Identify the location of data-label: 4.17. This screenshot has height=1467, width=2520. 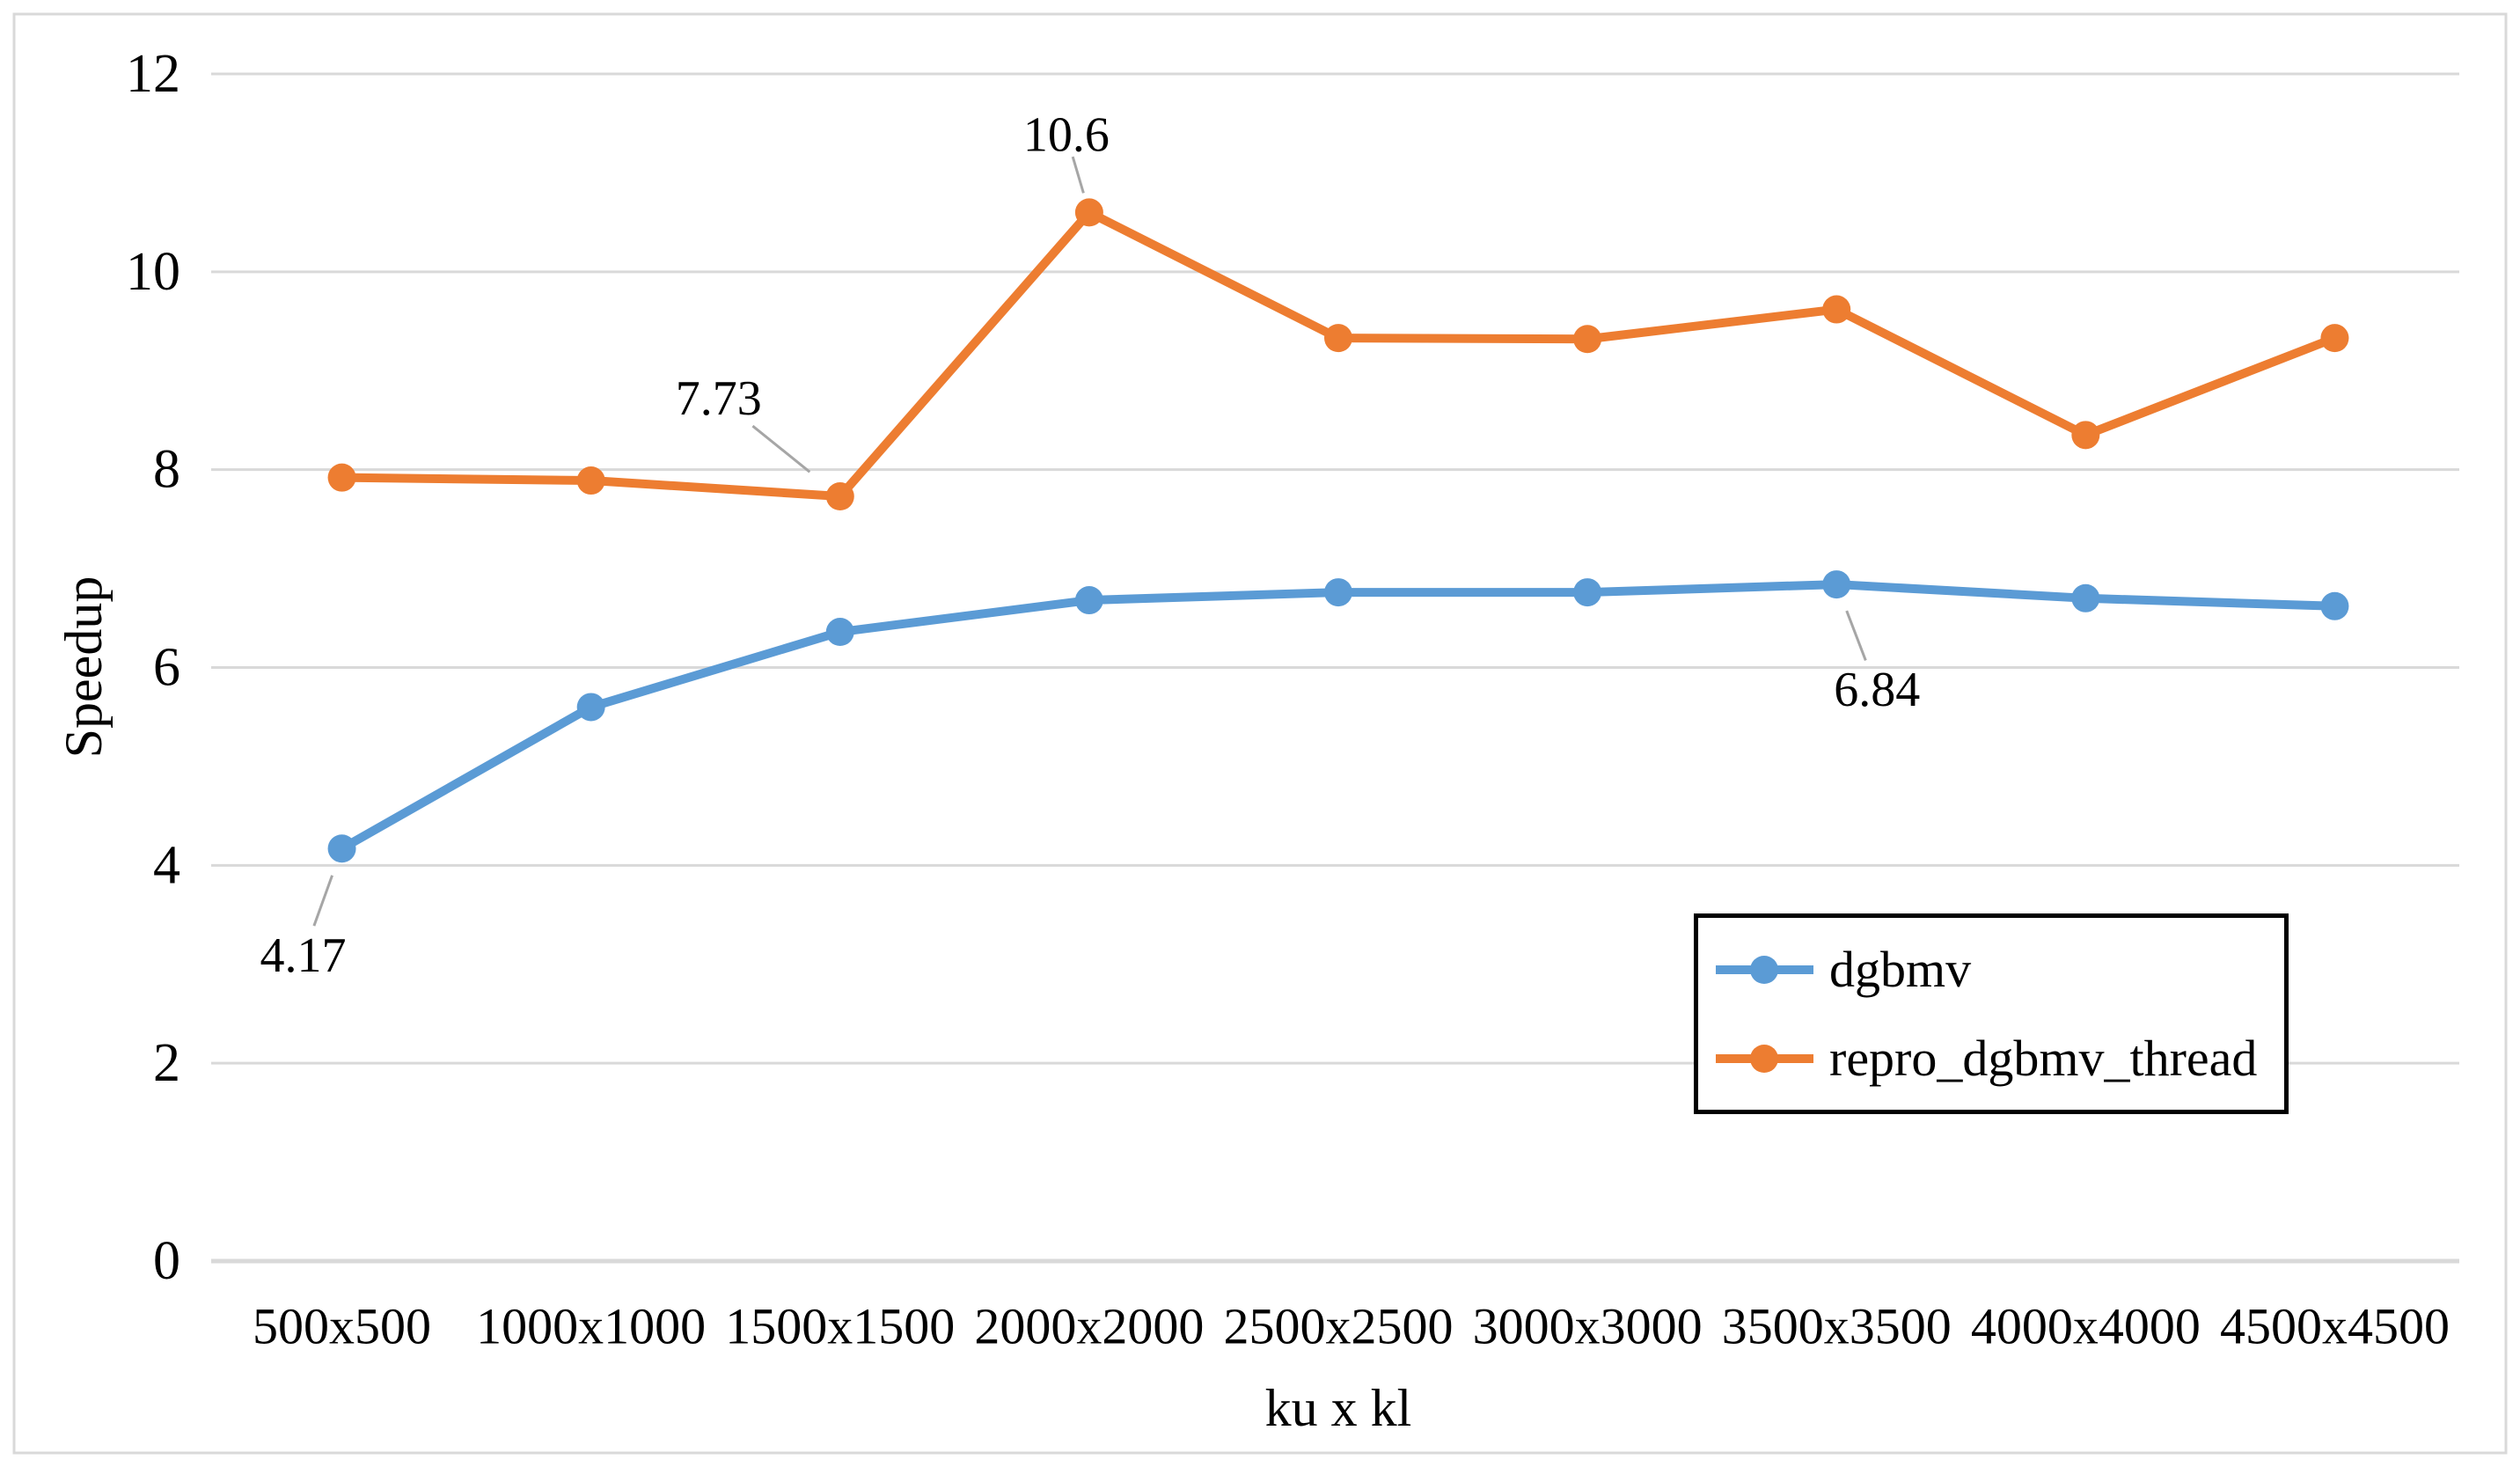
(303, 956).